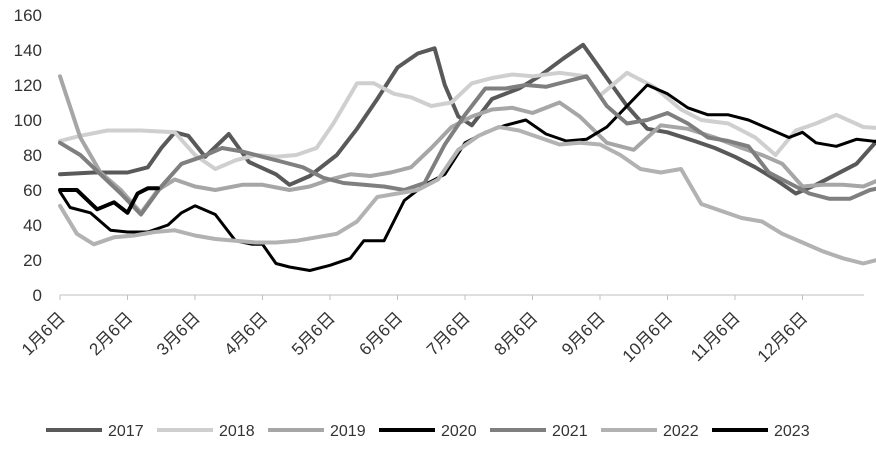 This screenshot has height=452, width=876. Describe the element at coordinates (110, 333) in the screenshot. I see `x-tick-label: 2月6日` at that location.